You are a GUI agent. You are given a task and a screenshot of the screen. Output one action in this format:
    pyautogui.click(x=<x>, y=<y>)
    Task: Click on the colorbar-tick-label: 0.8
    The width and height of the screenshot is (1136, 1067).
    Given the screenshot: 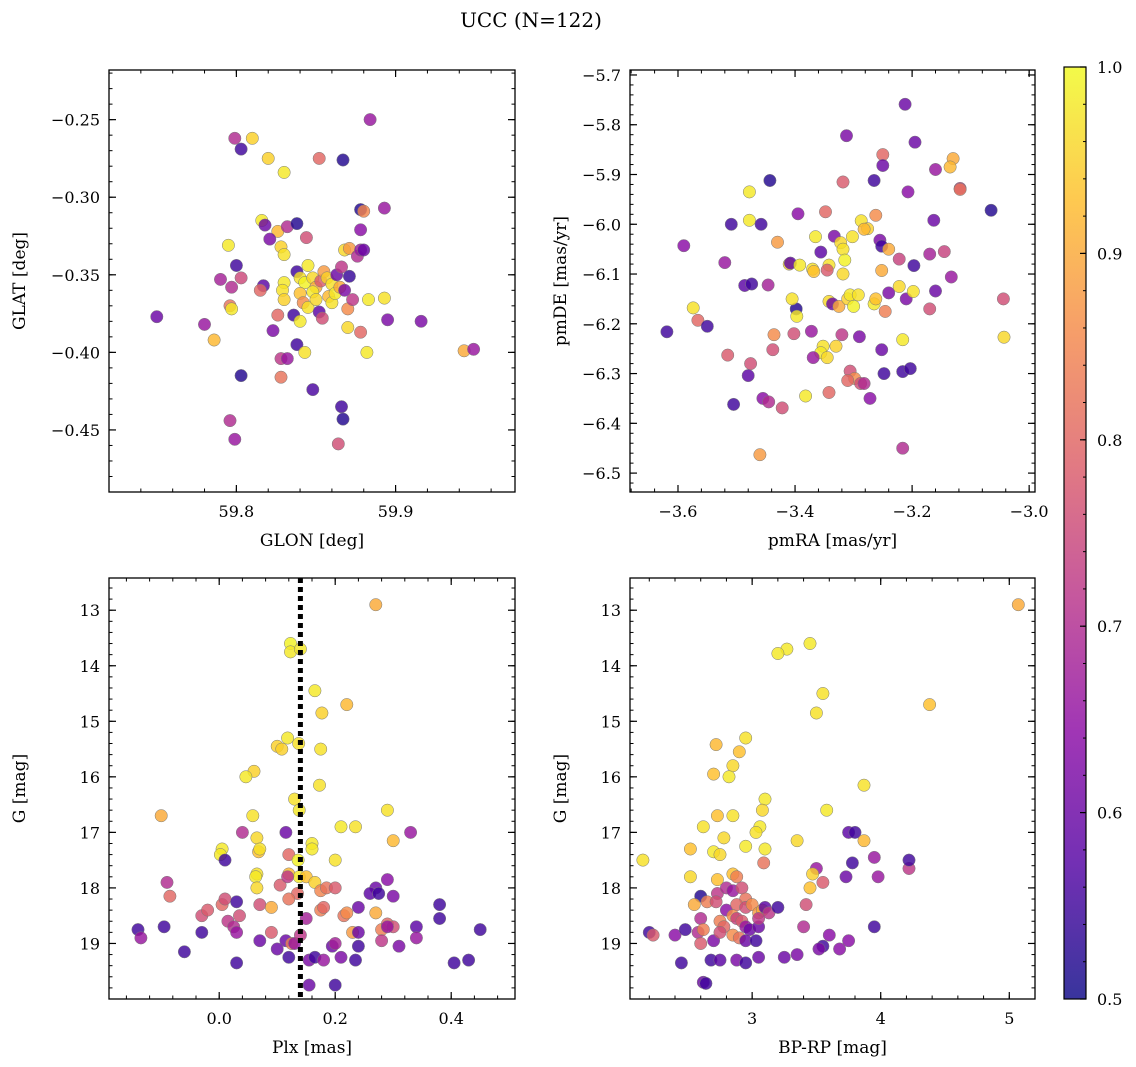 What is the action you would take?
    pyautogui.click(x=1109, y=440)
    